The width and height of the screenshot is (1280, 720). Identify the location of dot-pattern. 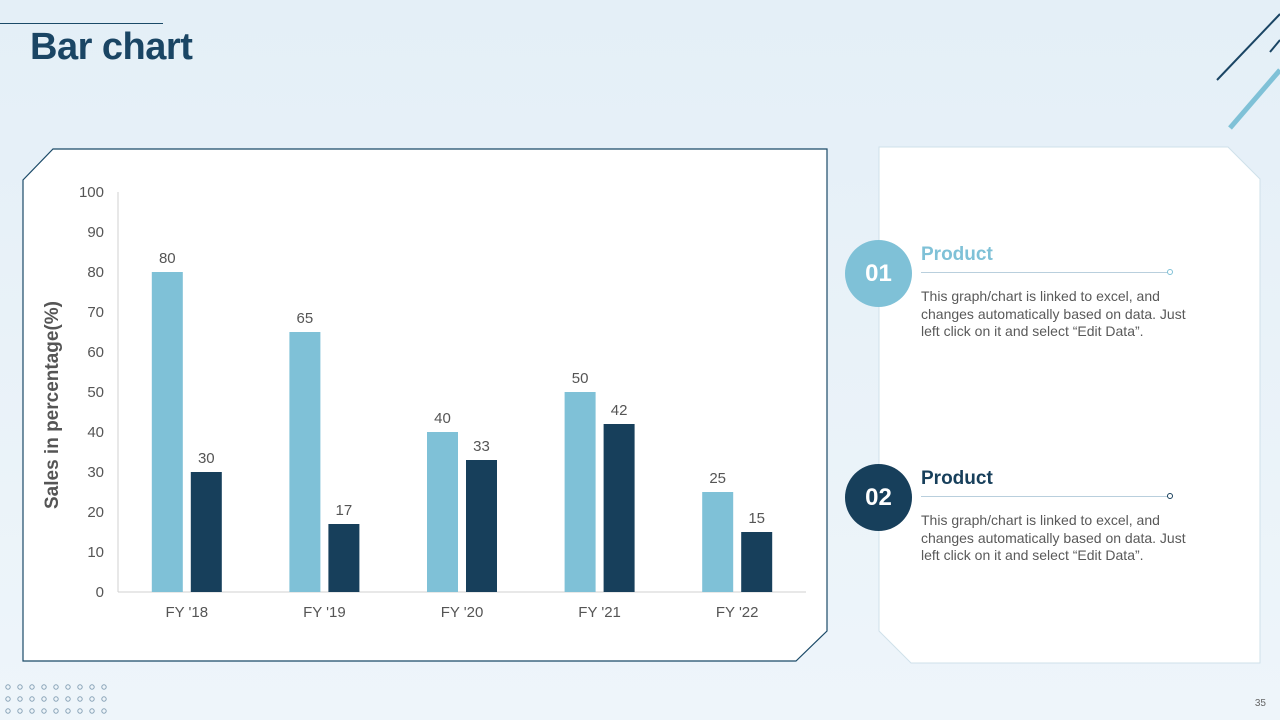
(56, 699).